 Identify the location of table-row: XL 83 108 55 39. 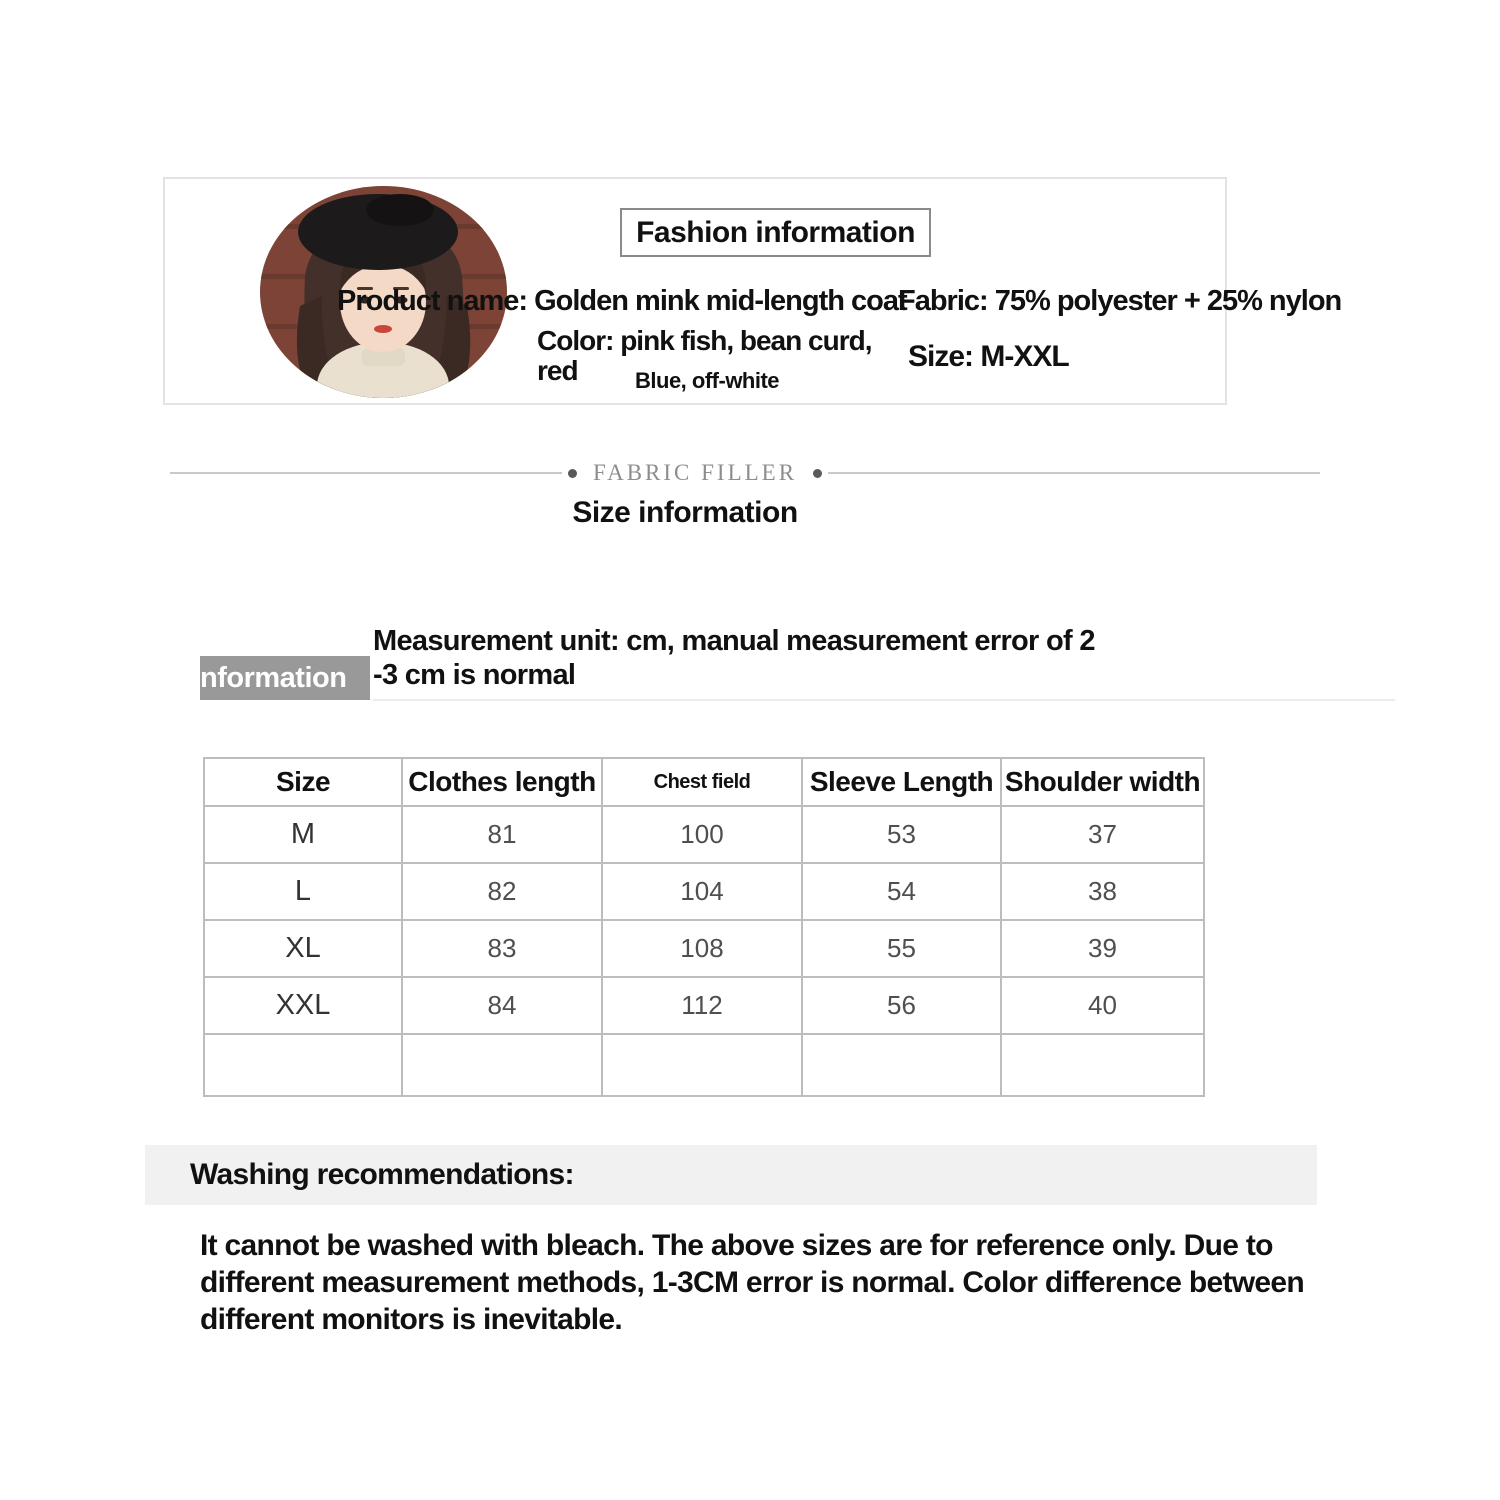
(704, 948).